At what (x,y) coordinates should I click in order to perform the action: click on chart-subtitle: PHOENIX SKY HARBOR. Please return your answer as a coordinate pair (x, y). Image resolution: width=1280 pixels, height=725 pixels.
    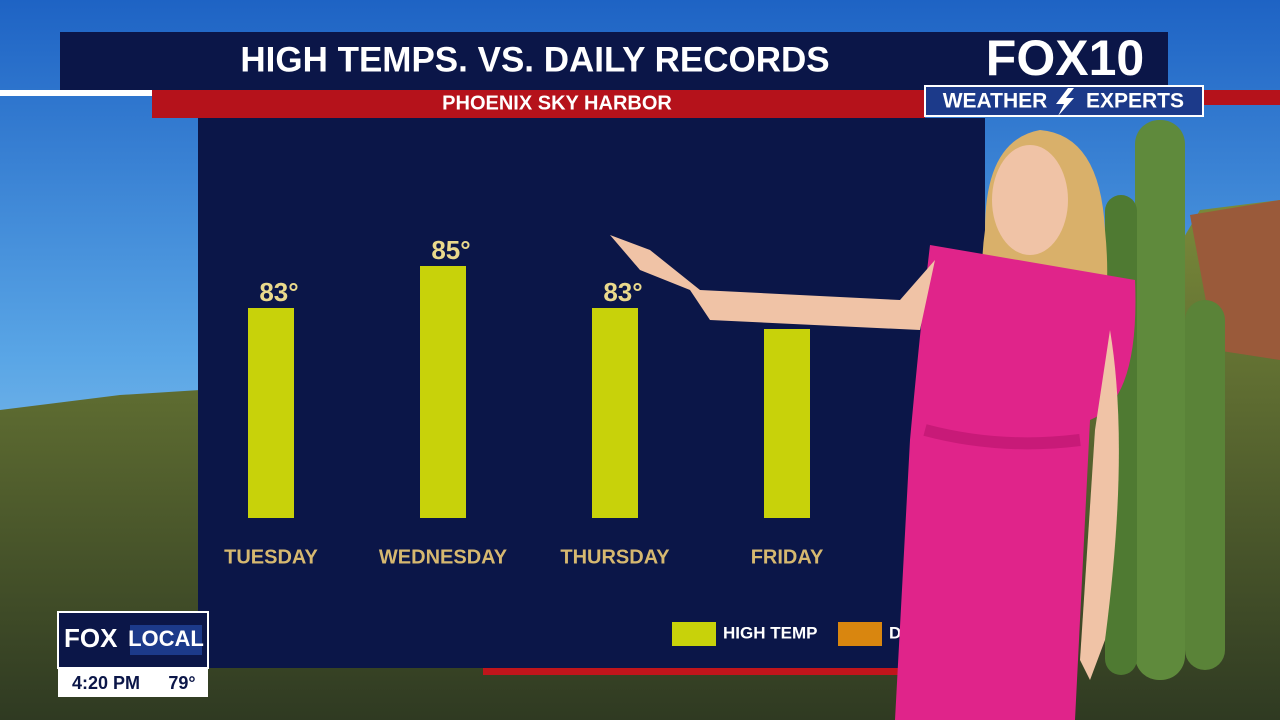
    Looking at the image, I should click on (557, 103).